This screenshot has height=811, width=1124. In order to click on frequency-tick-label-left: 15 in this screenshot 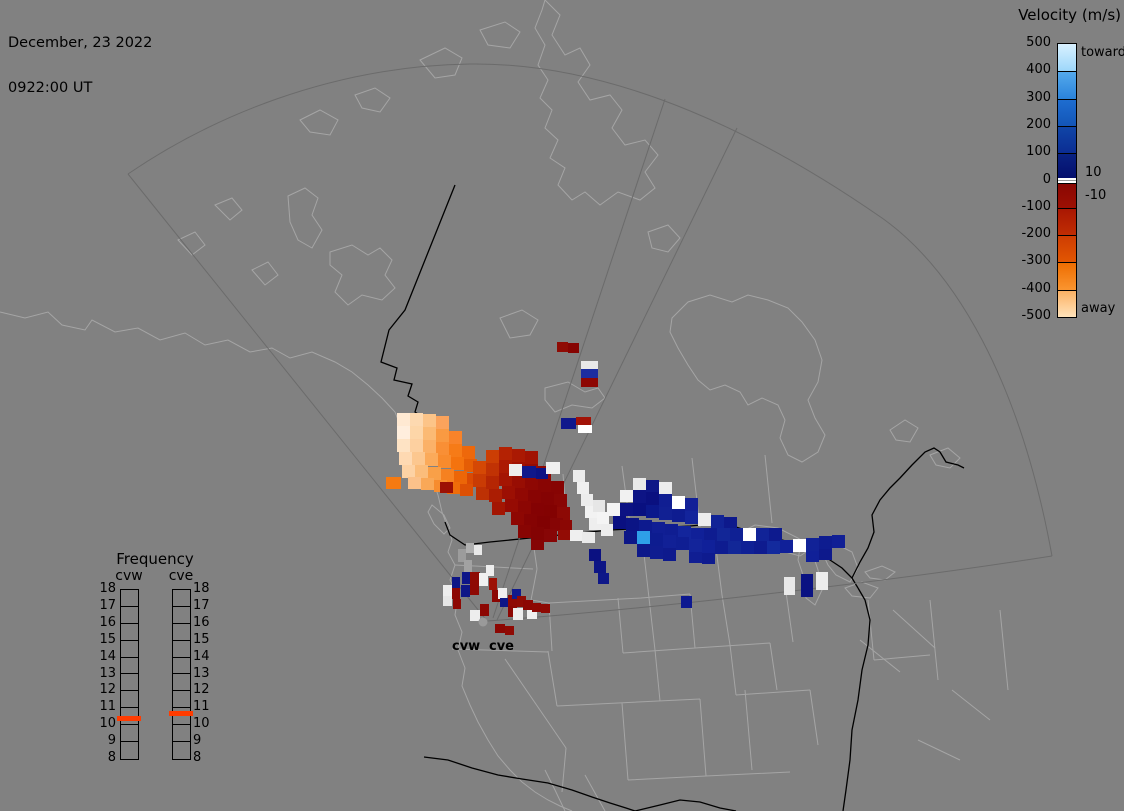, I will do `click(107, 639)`.